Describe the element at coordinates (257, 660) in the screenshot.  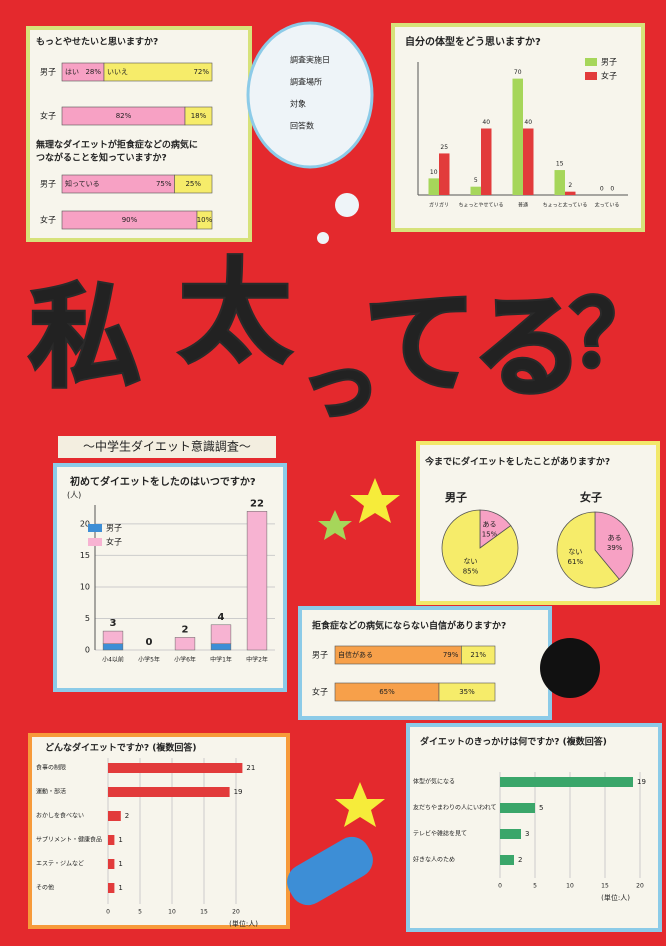
I see `x-tick-label: 中学2年` at that location.